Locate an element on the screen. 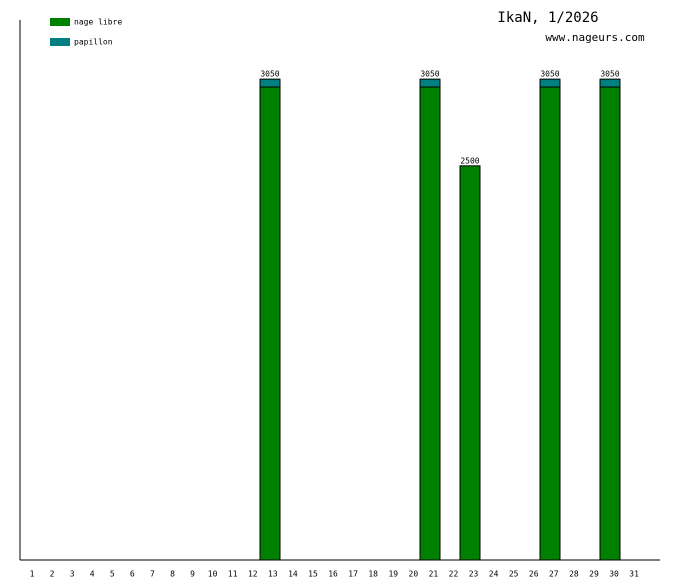  x-tick-label: 18 is located at coordinates (373, 574).